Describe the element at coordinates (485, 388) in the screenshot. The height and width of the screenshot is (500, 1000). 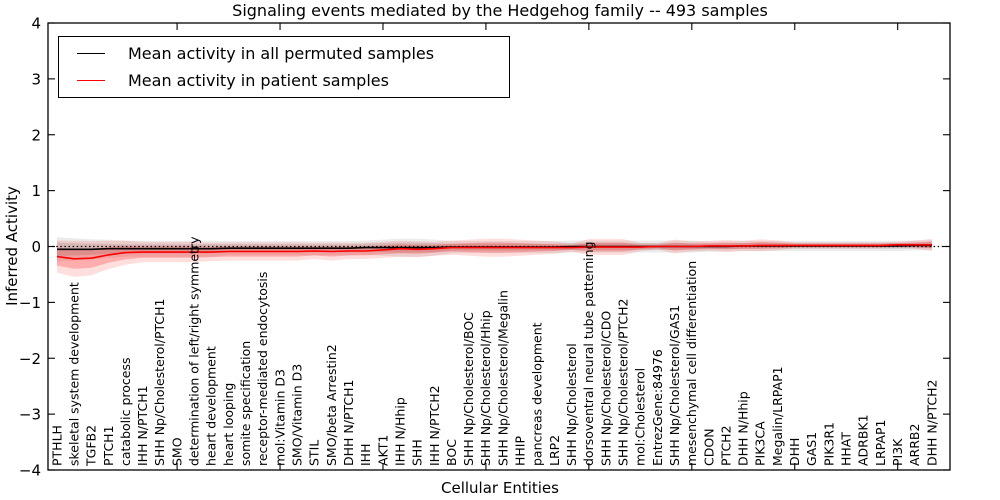
I see `x-category-label: SHH Np/Cholesterol/Hhip` at that location.